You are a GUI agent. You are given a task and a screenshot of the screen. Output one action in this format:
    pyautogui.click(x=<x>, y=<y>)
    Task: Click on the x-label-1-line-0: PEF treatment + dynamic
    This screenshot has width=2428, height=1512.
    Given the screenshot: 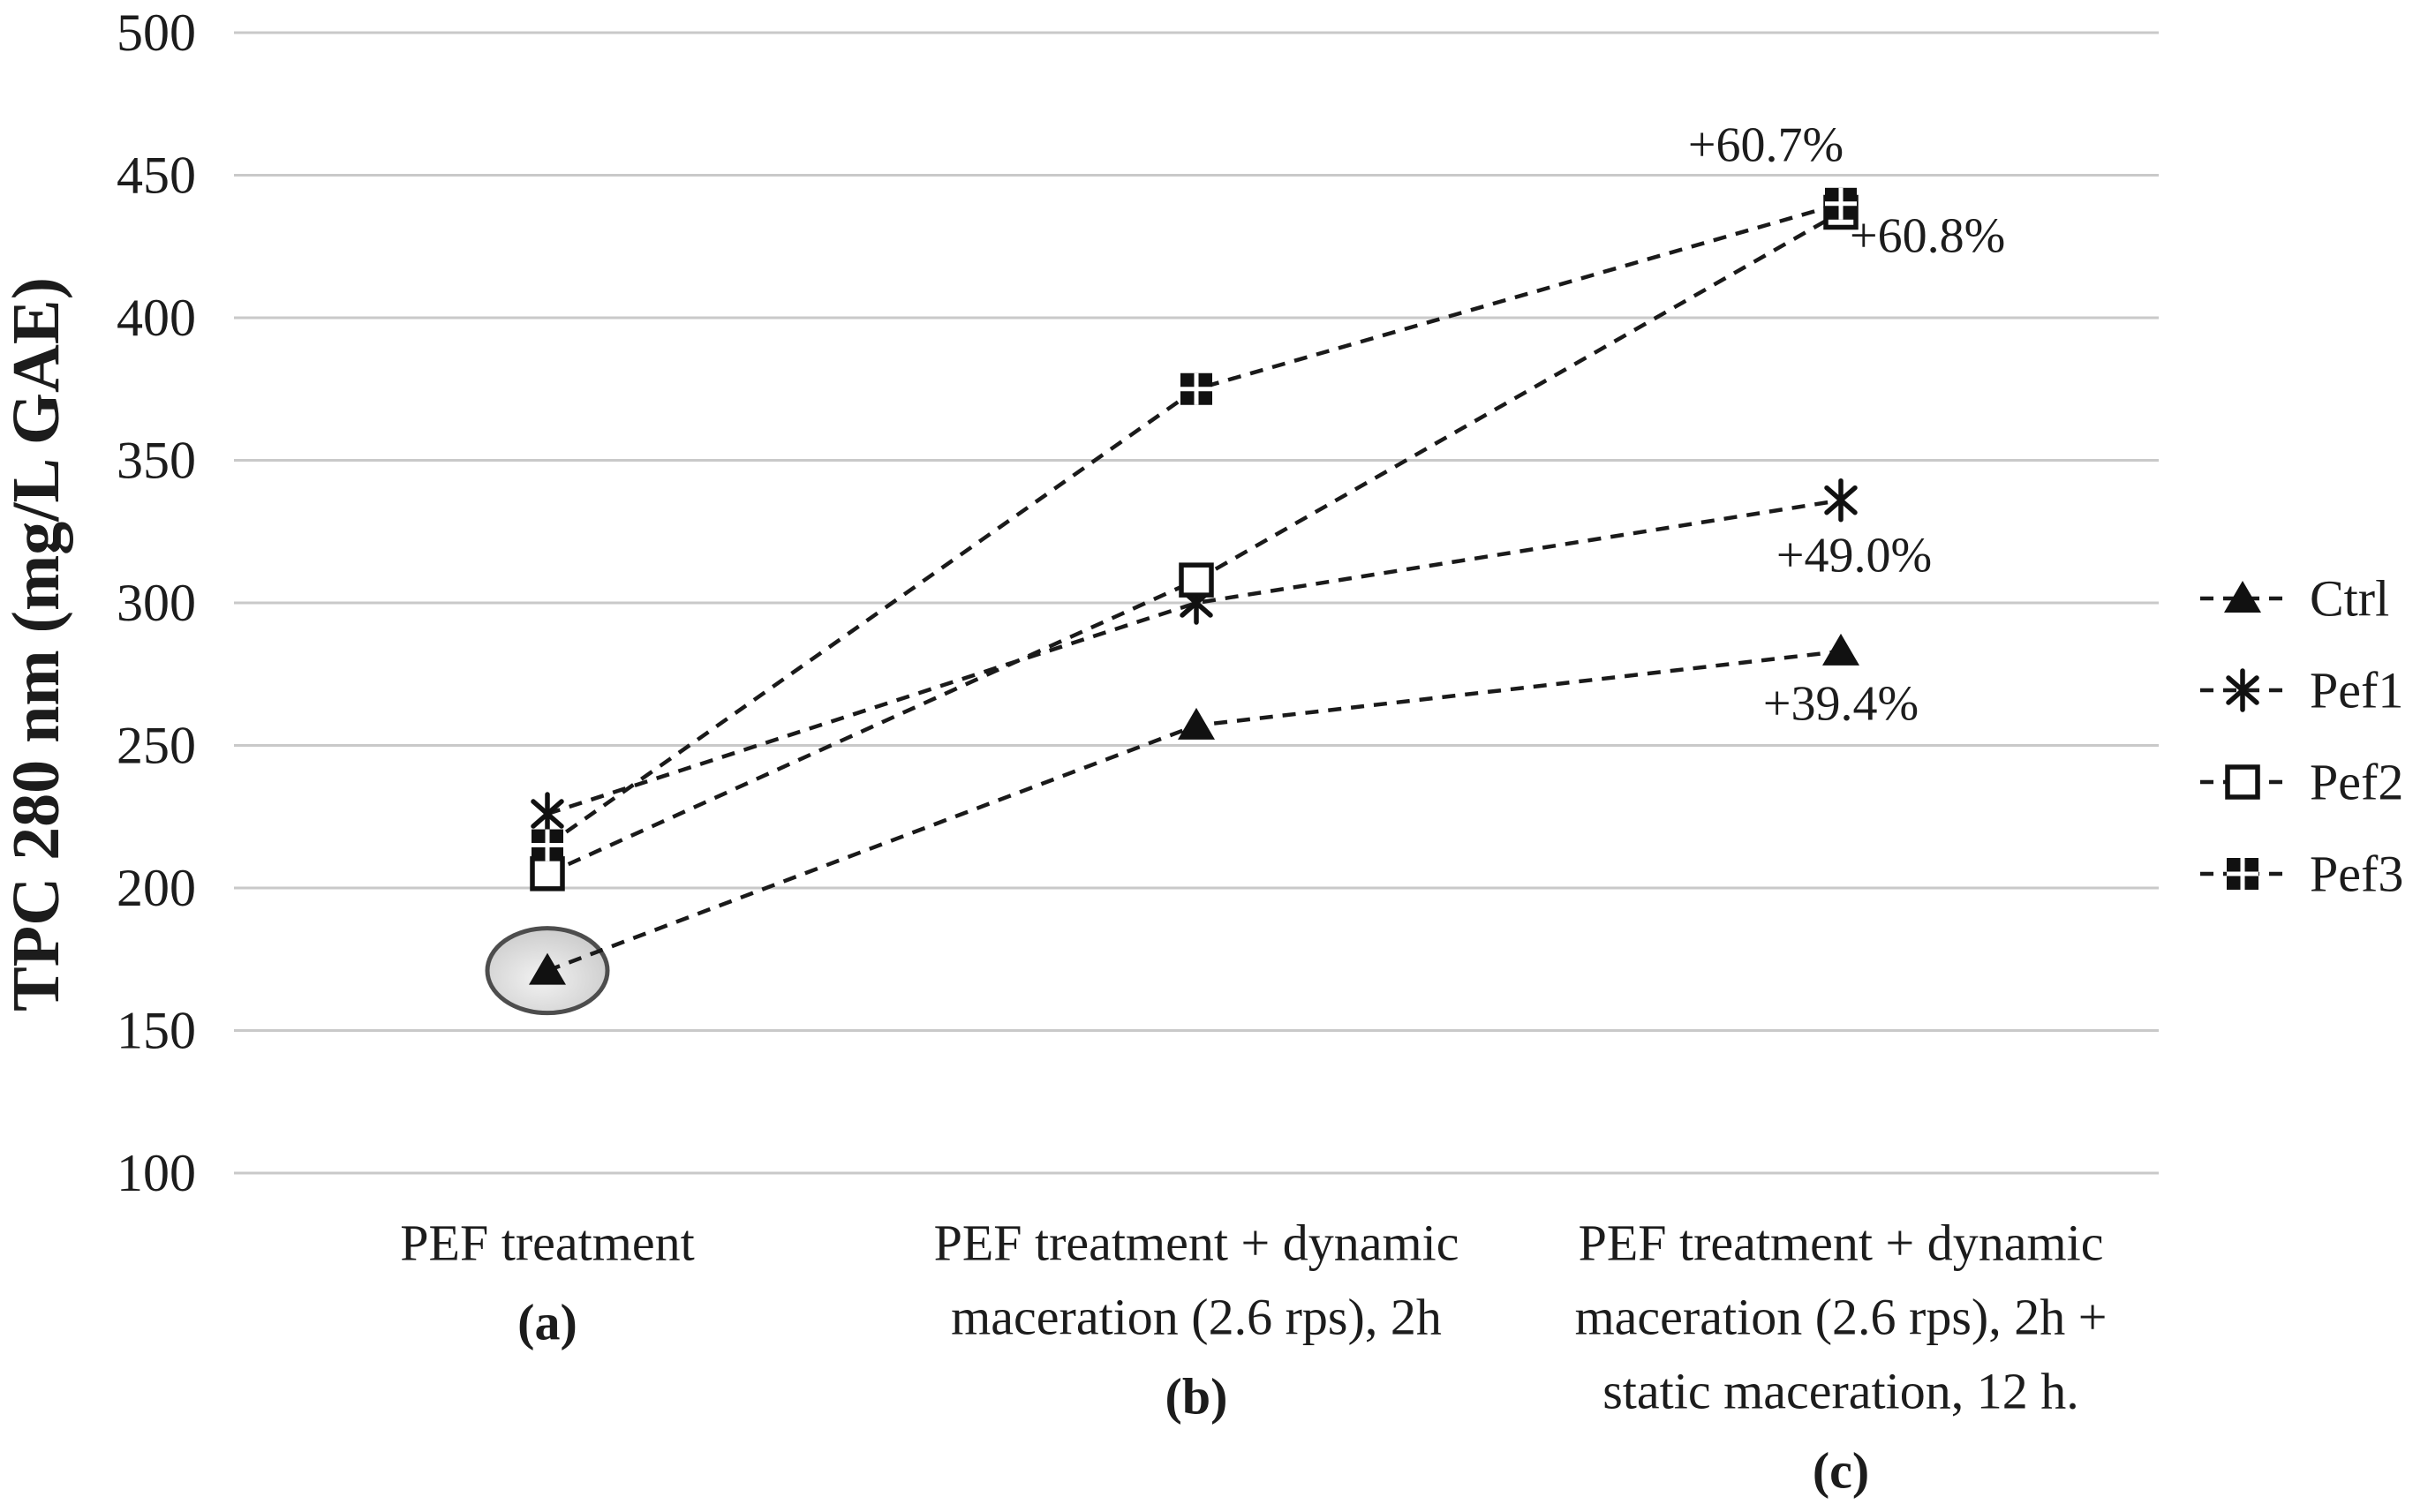 What is the action you would take?
    pyautogui.click(x=1196, y=1243)
    